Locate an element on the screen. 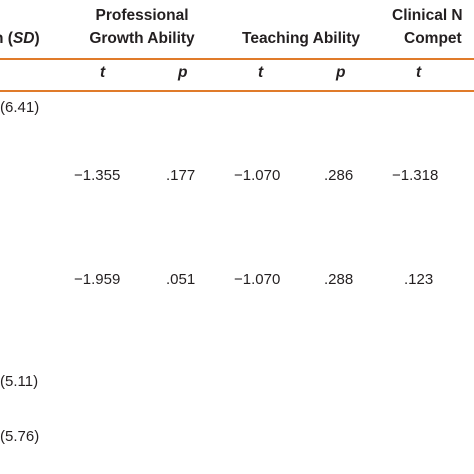 This screenshot has height=474, width=474. cell-ta-p: .286 is located at coordinates (339, 175).